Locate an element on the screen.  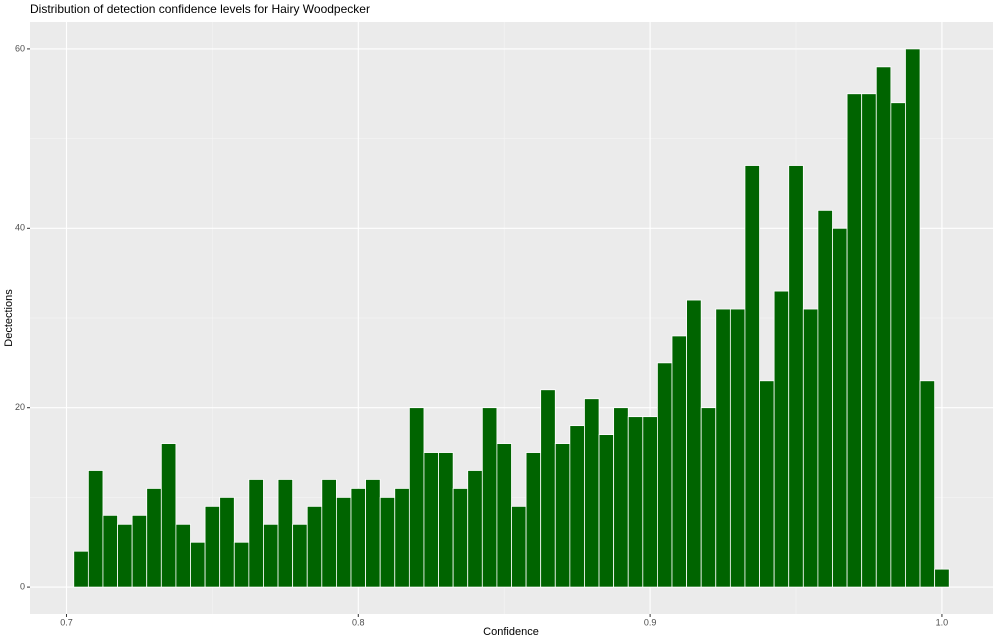
y-tick-label: 0 is located at coordinates (22, 586).